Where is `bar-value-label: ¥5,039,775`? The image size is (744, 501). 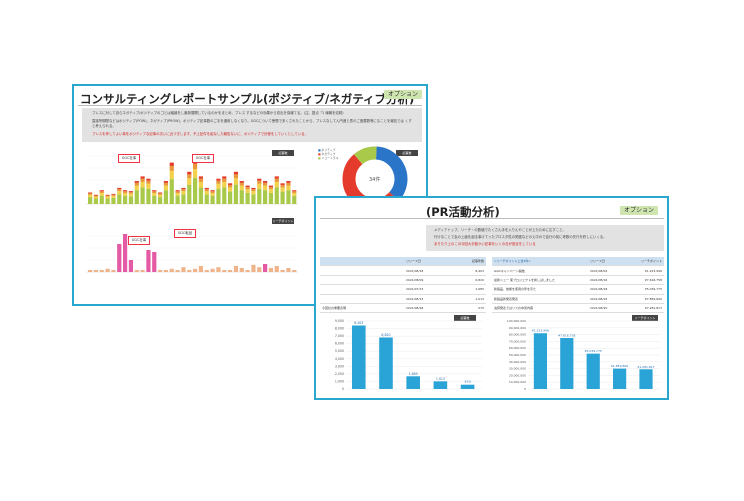 bar-value-label: ¥5,039,775 is located at coordinates (593, 351).